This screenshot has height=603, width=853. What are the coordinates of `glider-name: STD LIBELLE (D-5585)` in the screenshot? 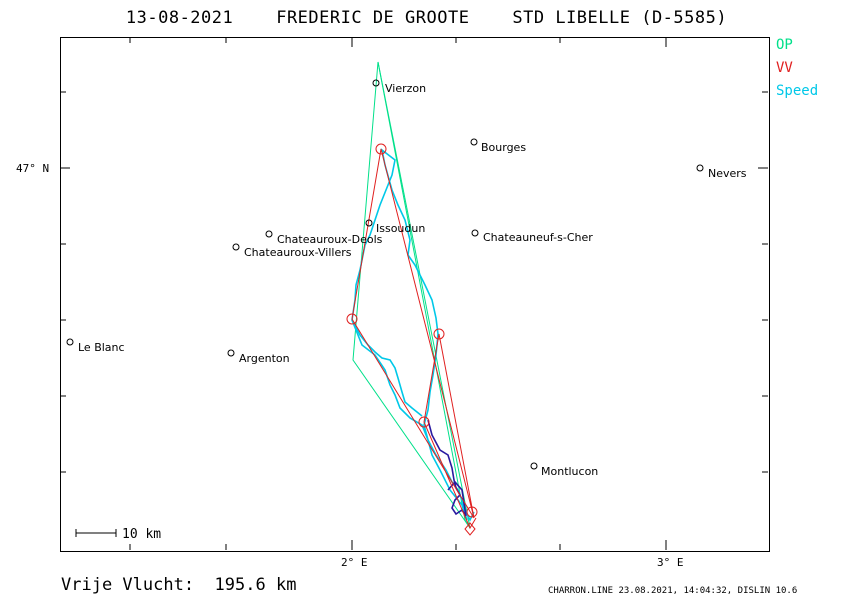 It's located at (620, 18).